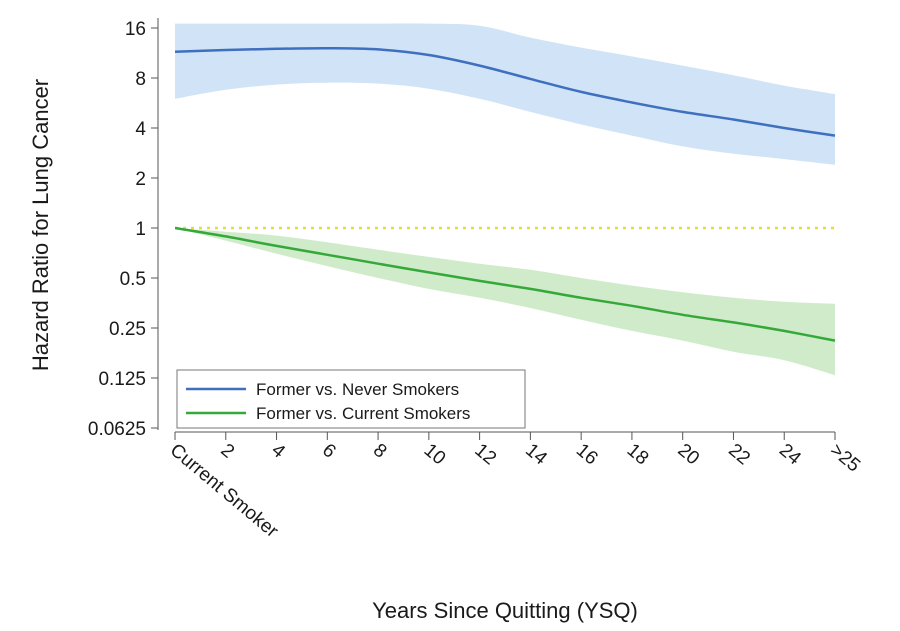 The height and width of the screenshot is (631, 900). Describe the element at coordinates (485, 455) in the screenshot. I see `x-tick-label: 12` at that location.